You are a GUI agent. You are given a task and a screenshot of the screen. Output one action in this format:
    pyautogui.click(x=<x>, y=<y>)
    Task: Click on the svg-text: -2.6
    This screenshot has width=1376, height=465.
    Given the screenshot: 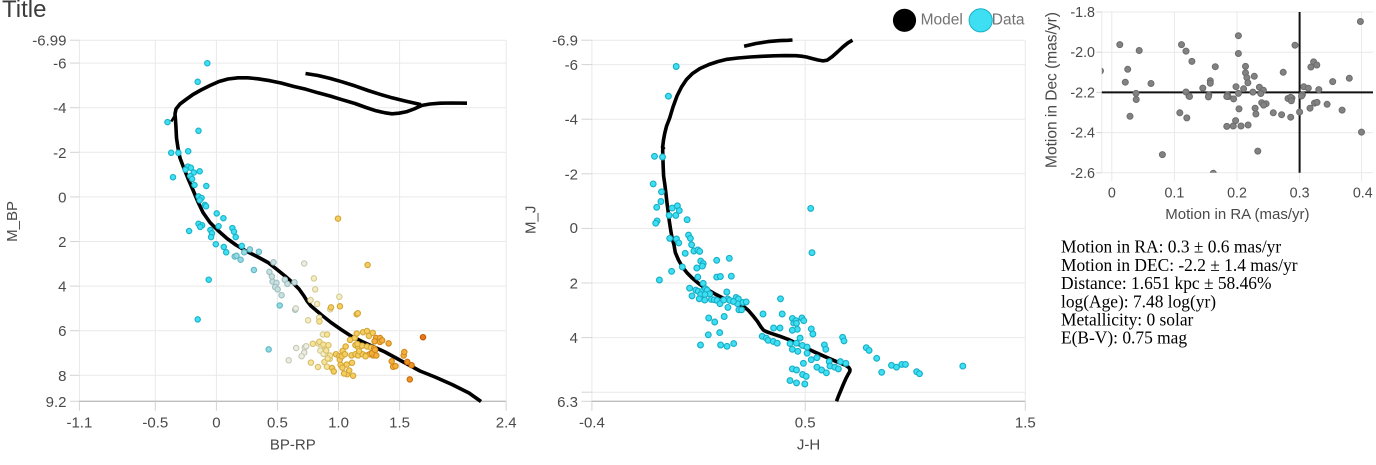 What is the action you would take?
    pyautogui.click(x=1082, y=174)
    